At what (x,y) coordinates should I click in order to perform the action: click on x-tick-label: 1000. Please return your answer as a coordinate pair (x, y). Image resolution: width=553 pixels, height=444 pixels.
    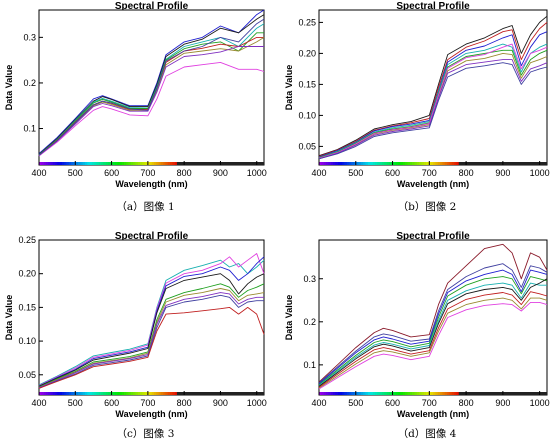
    Looking at the image, I should click on (257, 403).